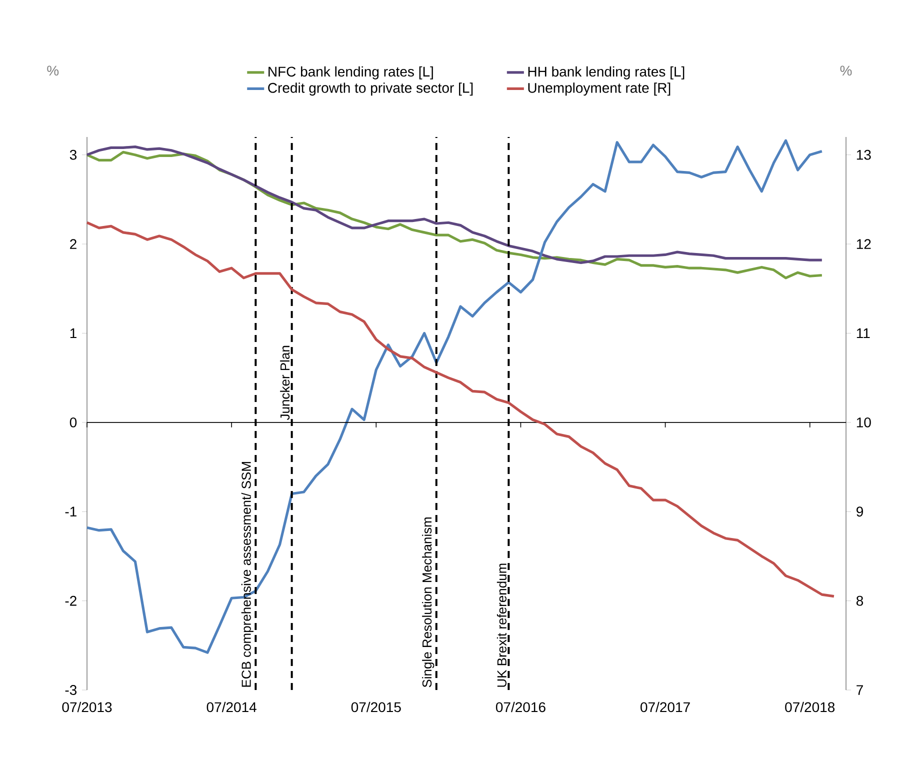  I want to click on legend-label: Credit growth to private sector [L], so click(370, 89).